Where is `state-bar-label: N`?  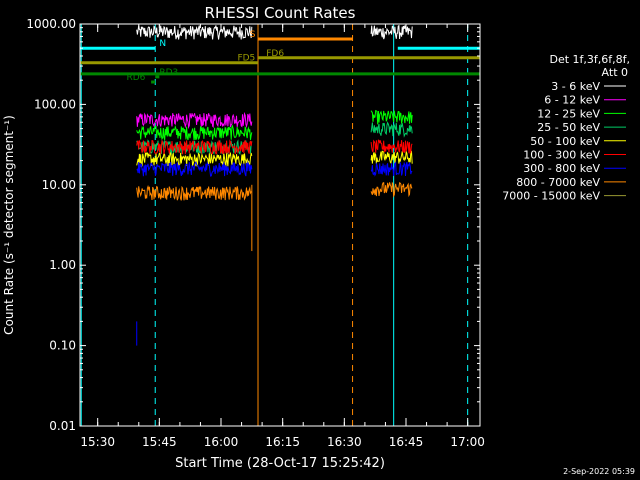
state-bar-label: N is located at coordinates (162, 44).